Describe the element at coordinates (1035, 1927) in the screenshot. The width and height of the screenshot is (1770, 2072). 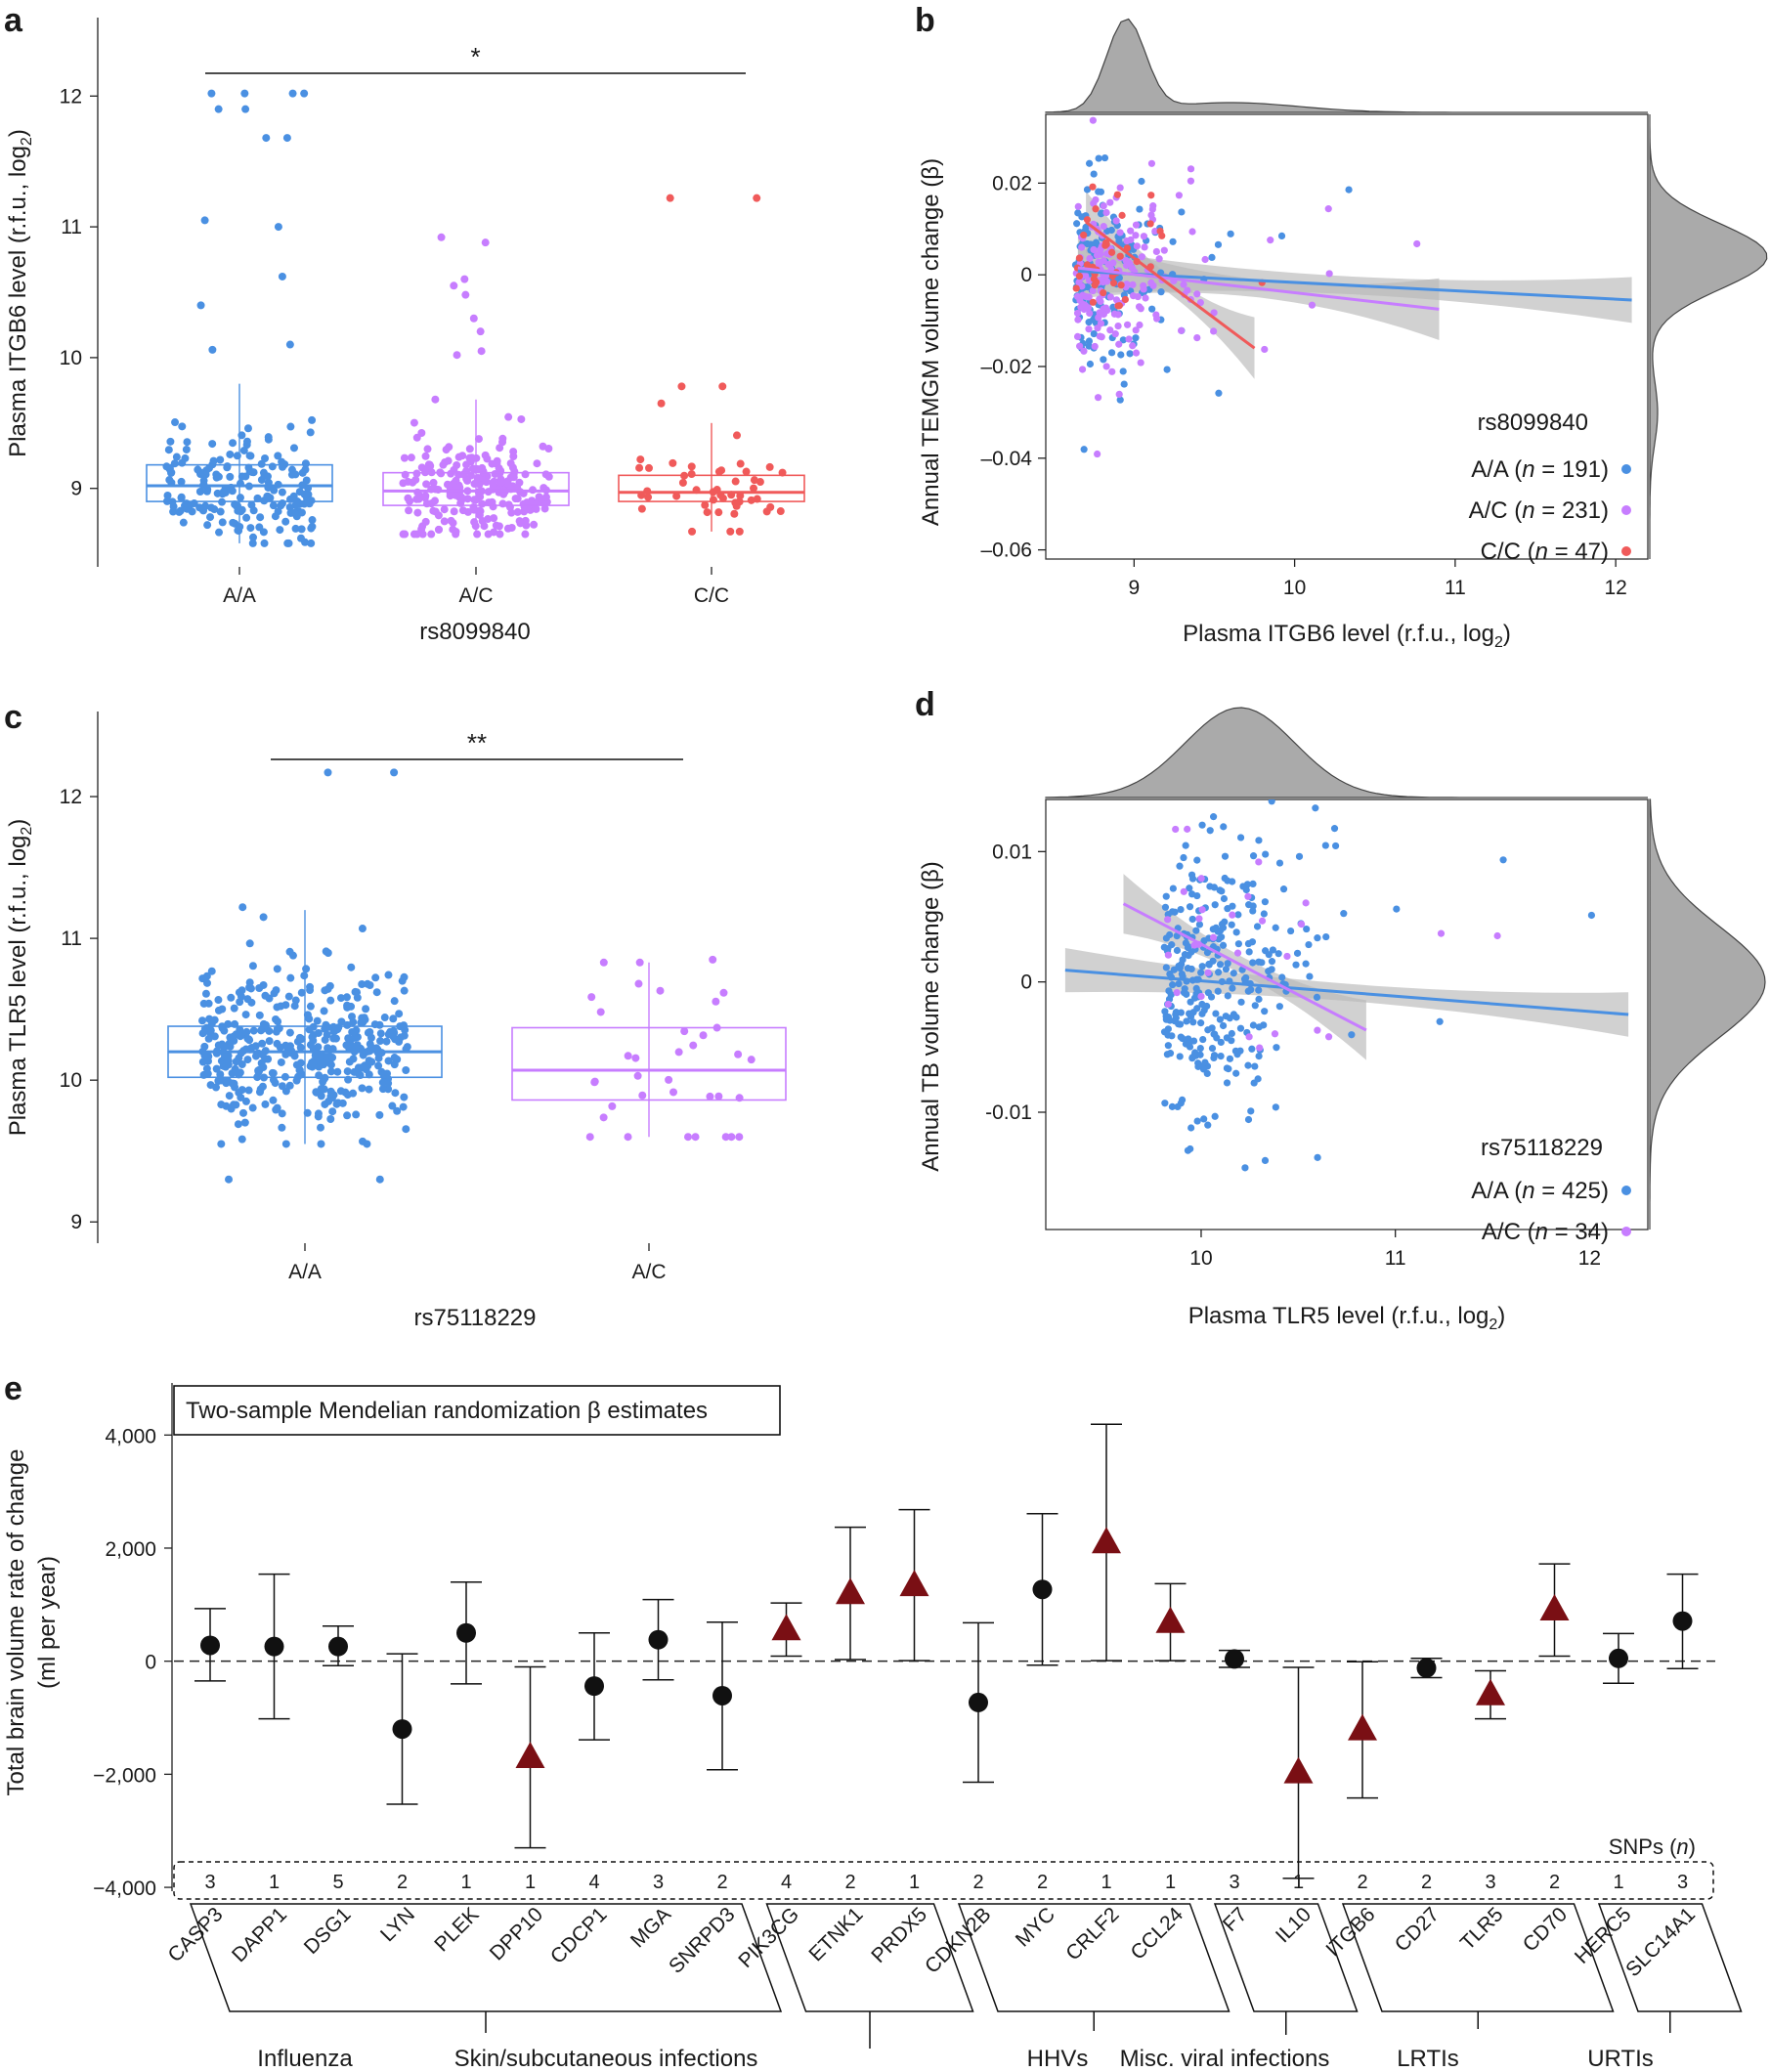
I see `gene-label: MYC` at that location.